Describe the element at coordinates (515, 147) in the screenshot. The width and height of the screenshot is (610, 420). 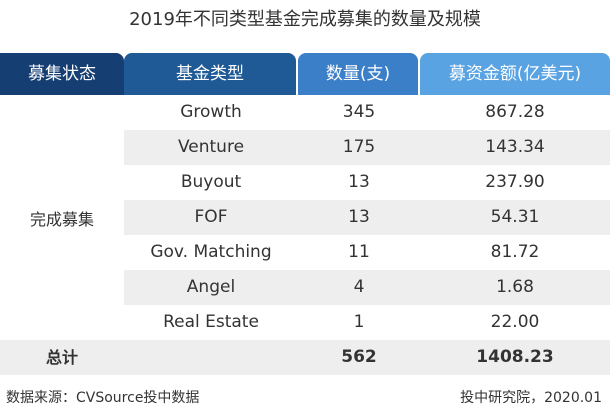
I see `amount-cell: 143.34` at that location.